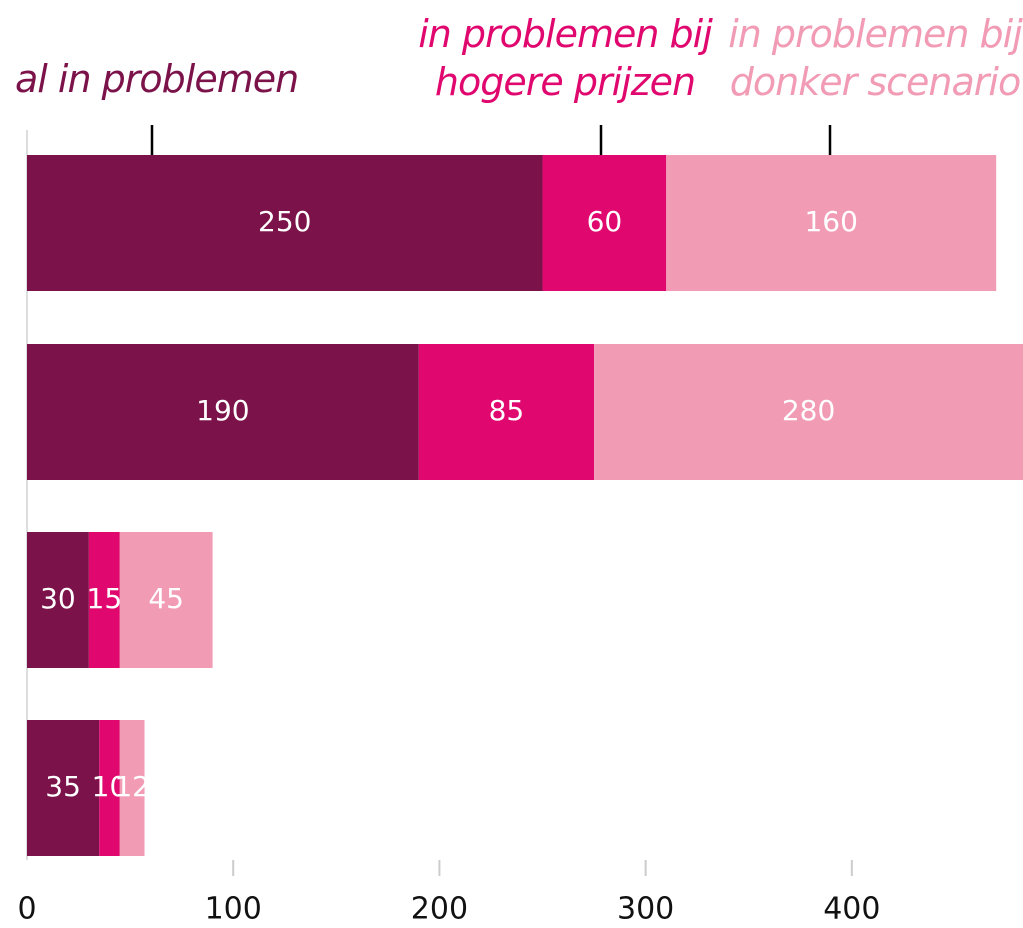 This screenshot has height=928, width=1023. I want to click on legend-entry: in problemen bij hogere prijzen, so click(565, 58).